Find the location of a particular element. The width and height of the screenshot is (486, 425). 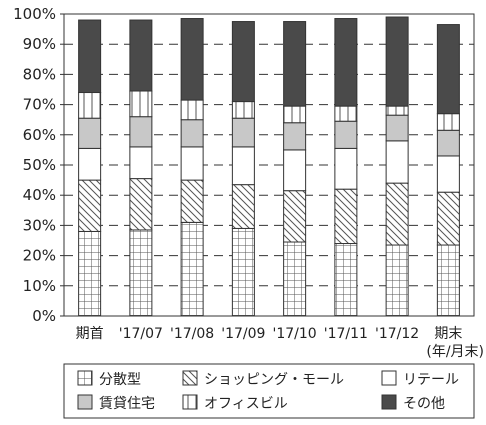

x-category-label: '17/10 is located at coordinates (295, 334).